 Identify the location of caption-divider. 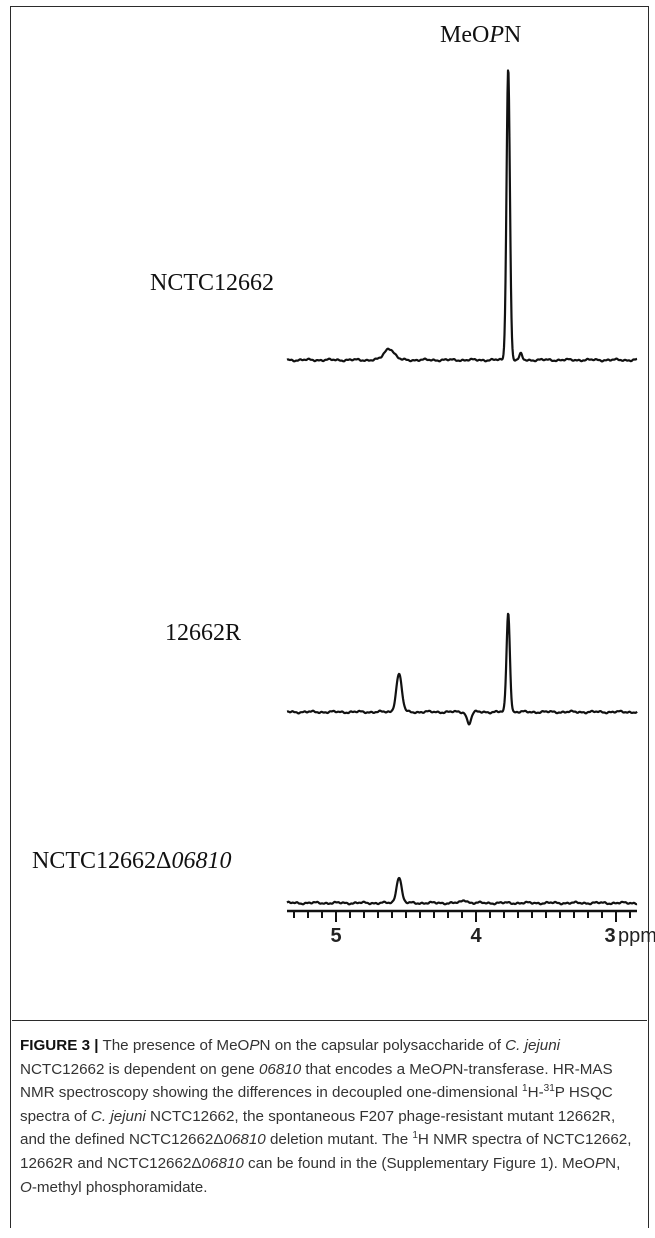
(329, 1020).